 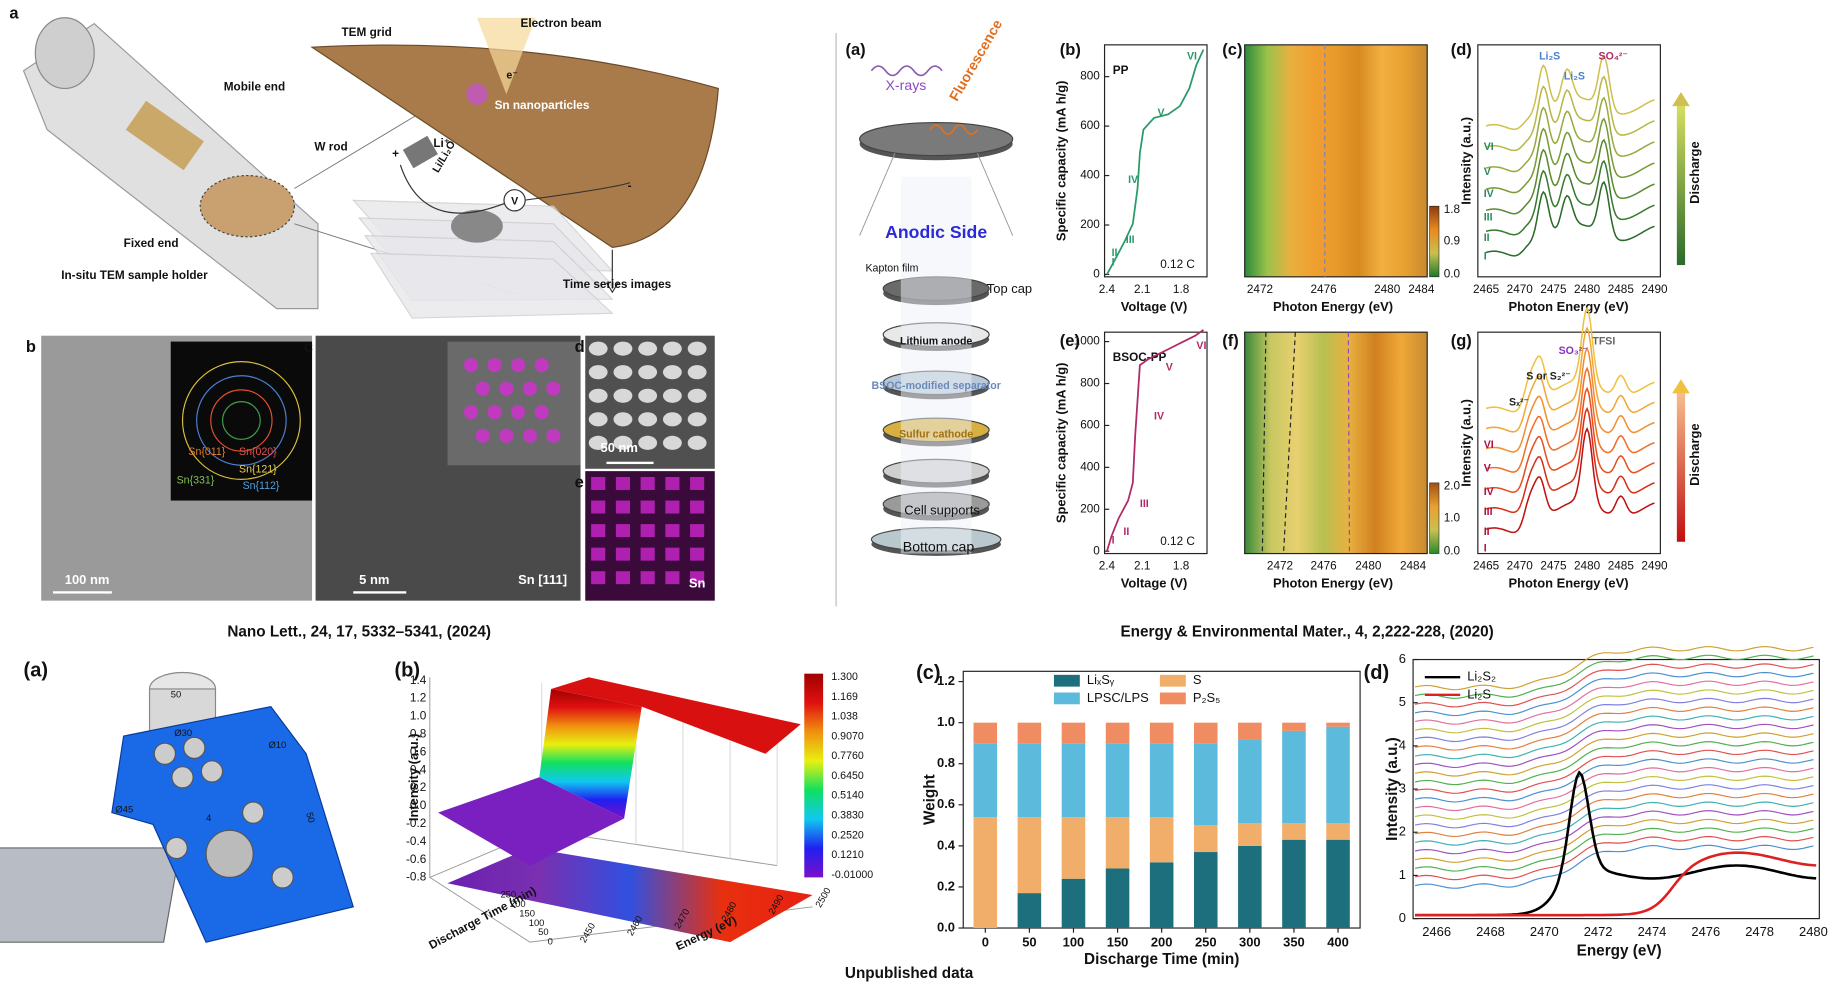 What do you see at coordinates (1118, 942) in the screenshot?
I see `x-tick-label: 150` at bounding box center [1118, 942].